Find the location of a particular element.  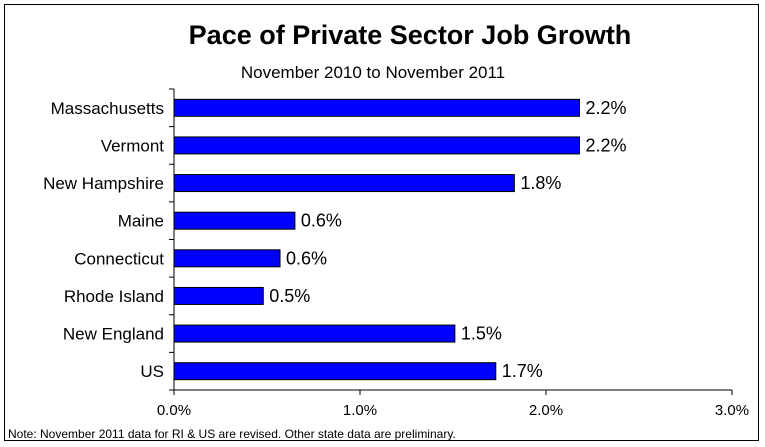

x-tick-label: 1.0% is located at coordinates (360, 410).